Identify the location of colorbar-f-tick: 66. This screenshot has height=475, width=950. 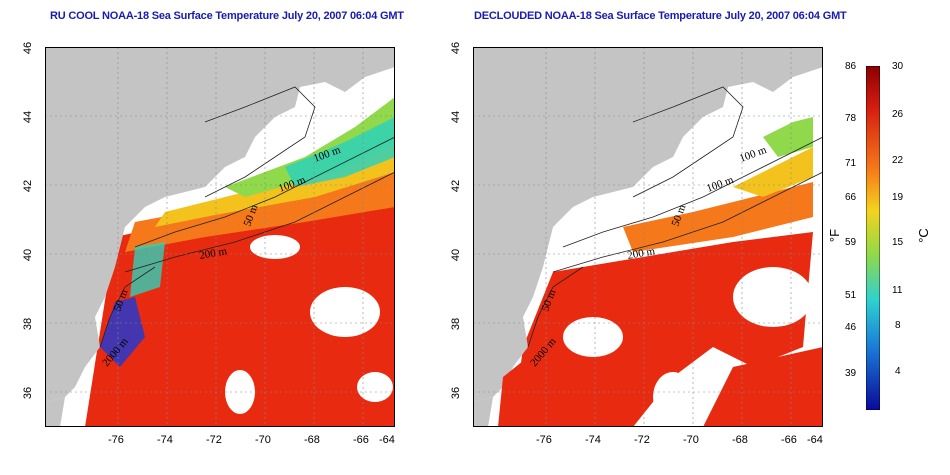
(851, 197).